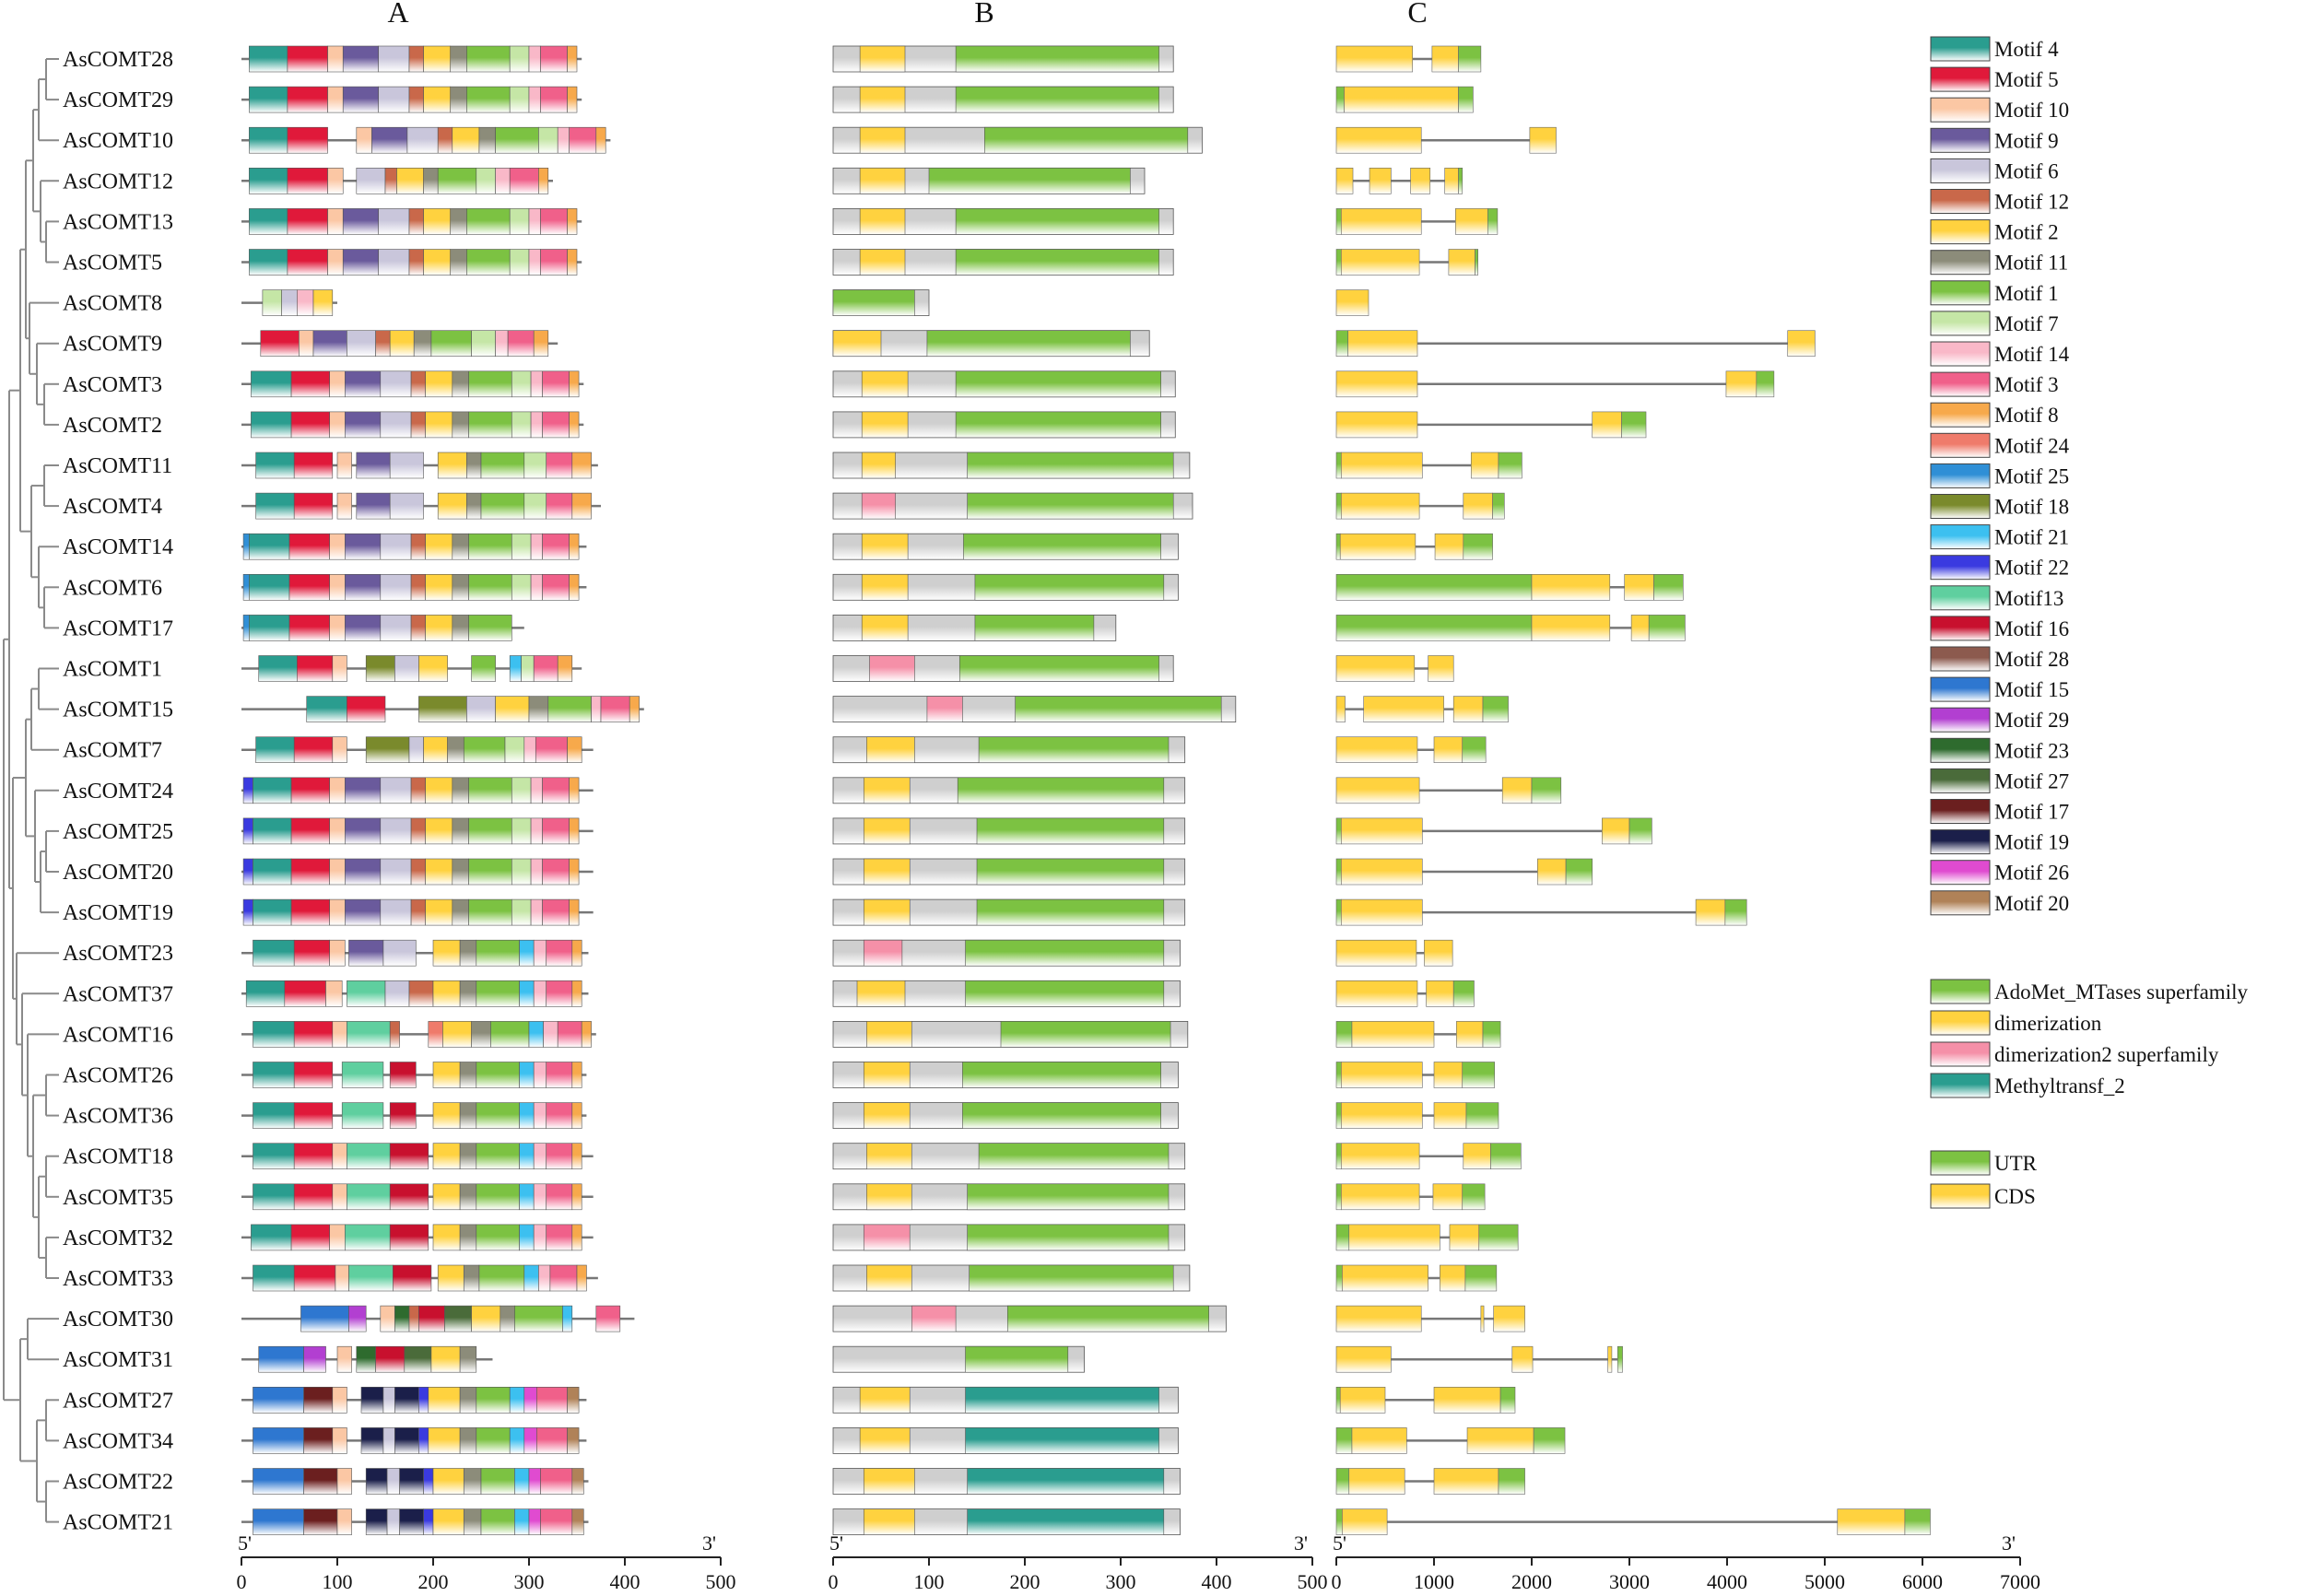 The image size is (2304, 1596). Describe the element at coordinates (435, 1034) in the screenshot. I see `motif-box-m24` at that location.